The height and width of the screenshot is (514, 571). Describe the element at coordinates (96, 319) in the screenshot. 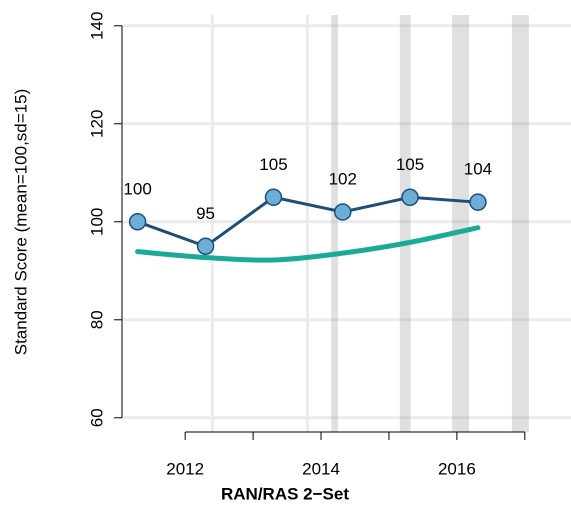

I see `y-tick-label: 80` at that location.